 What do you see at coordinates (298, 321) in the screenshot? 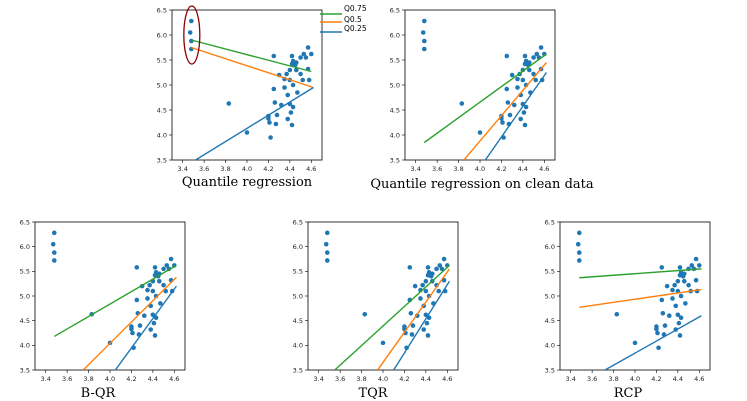
I see `y-tick-label: 4.5` at bounding box center [298, 321].